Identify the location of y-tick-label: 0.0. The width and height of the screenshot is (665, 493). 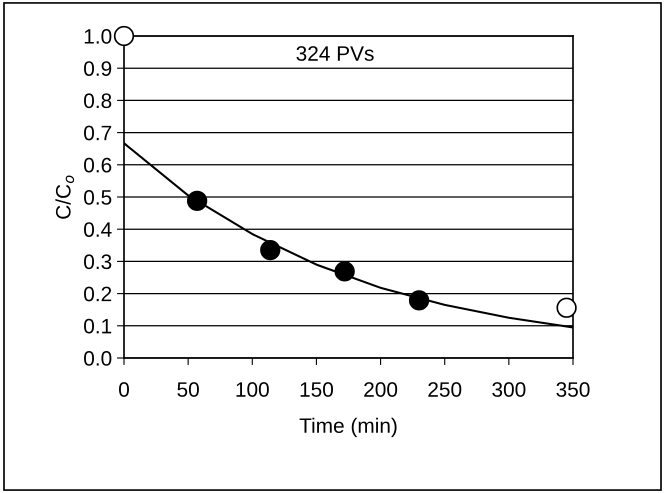
(98, 358).